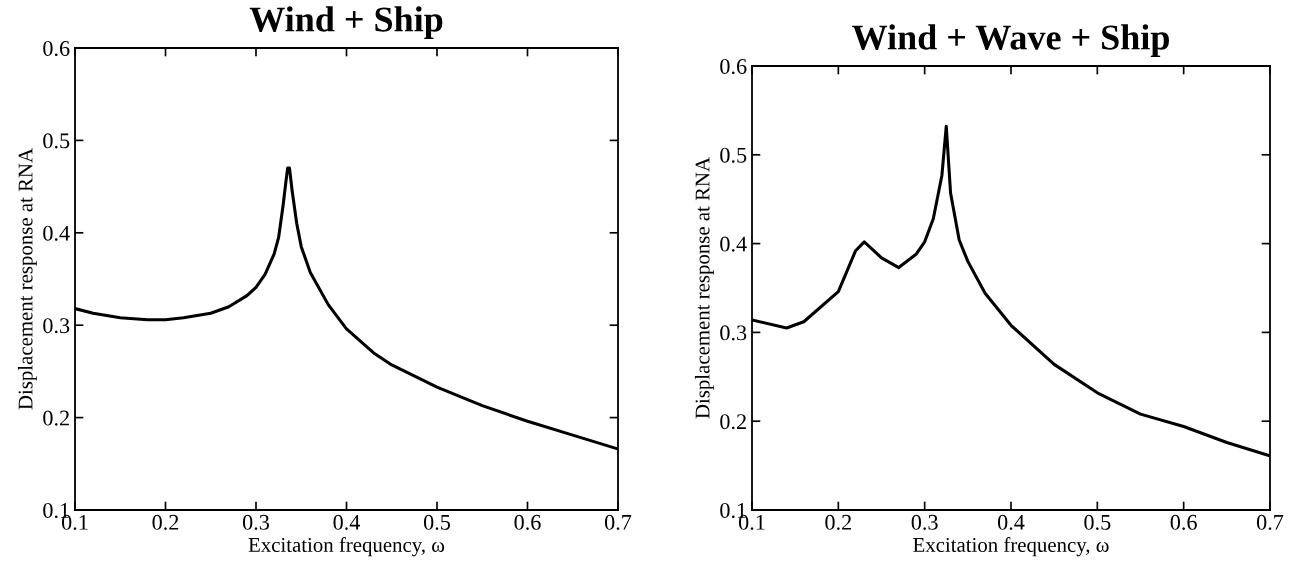 This screenshot has height=561, width=1304. I want to click on chart-title: Wind + Ship, so click(346, 23).